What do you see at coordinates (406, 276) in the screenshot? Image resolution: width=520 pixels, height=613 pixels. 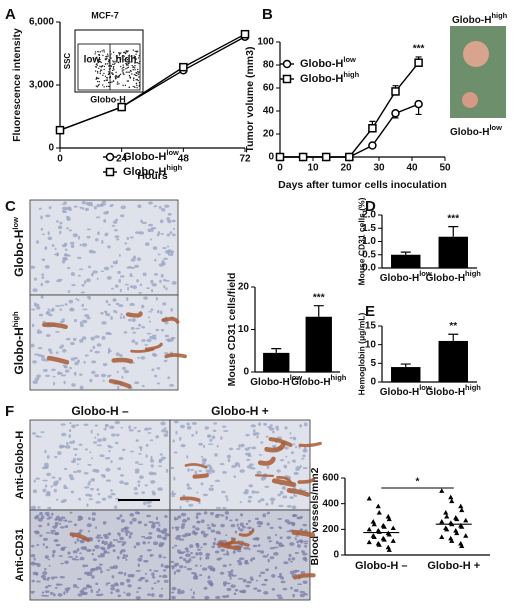 I see `x-tick-label: Globo-Hlow` at bounding box center [406, 276].